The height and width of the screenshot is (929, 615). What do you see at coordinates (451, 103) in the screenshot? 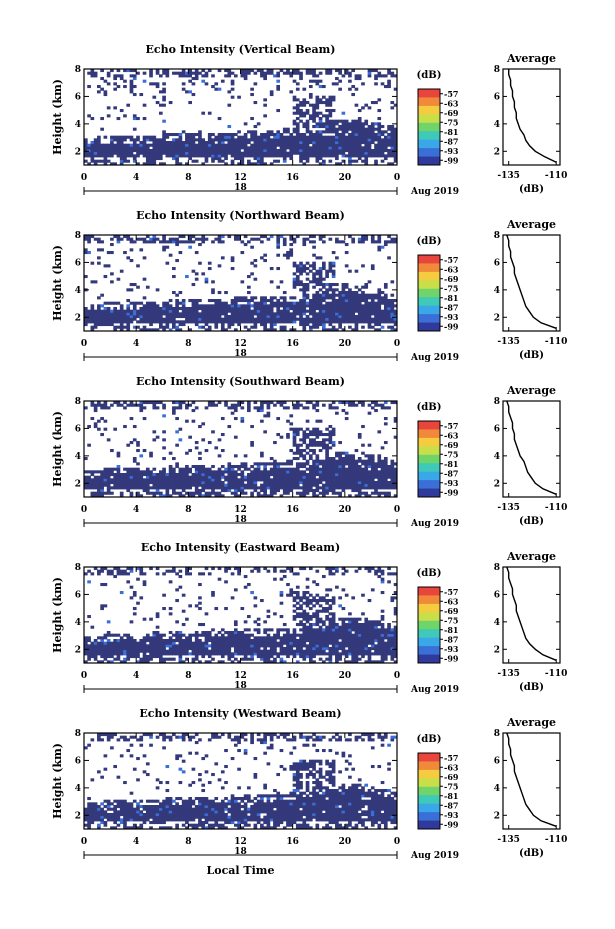
I see `colorbar-label: -63` at bounding box center [451, 103].